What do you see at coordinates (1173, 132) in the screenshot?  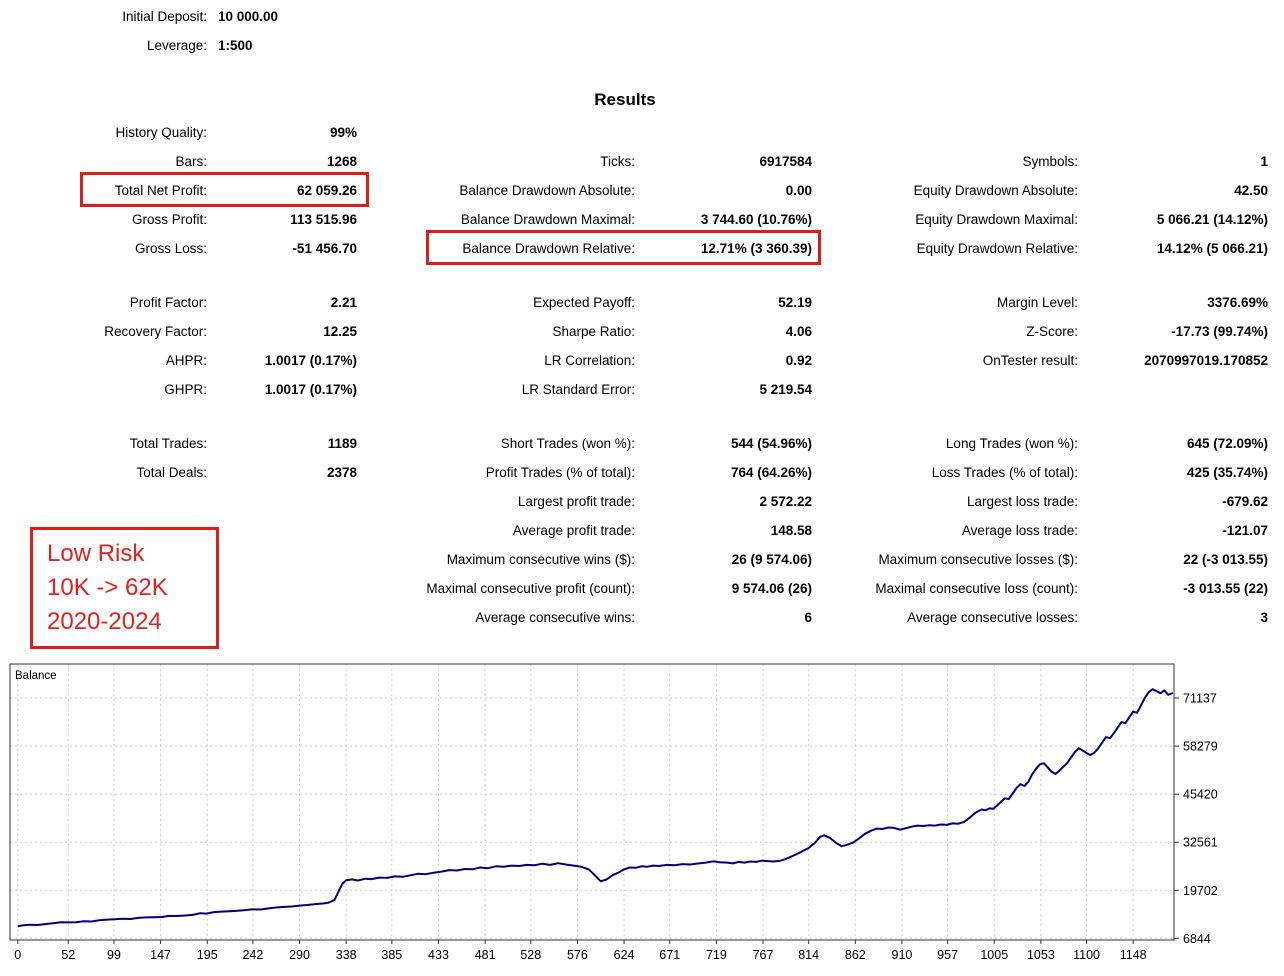 I see `stat-value` at bounding box center [1173, 132].